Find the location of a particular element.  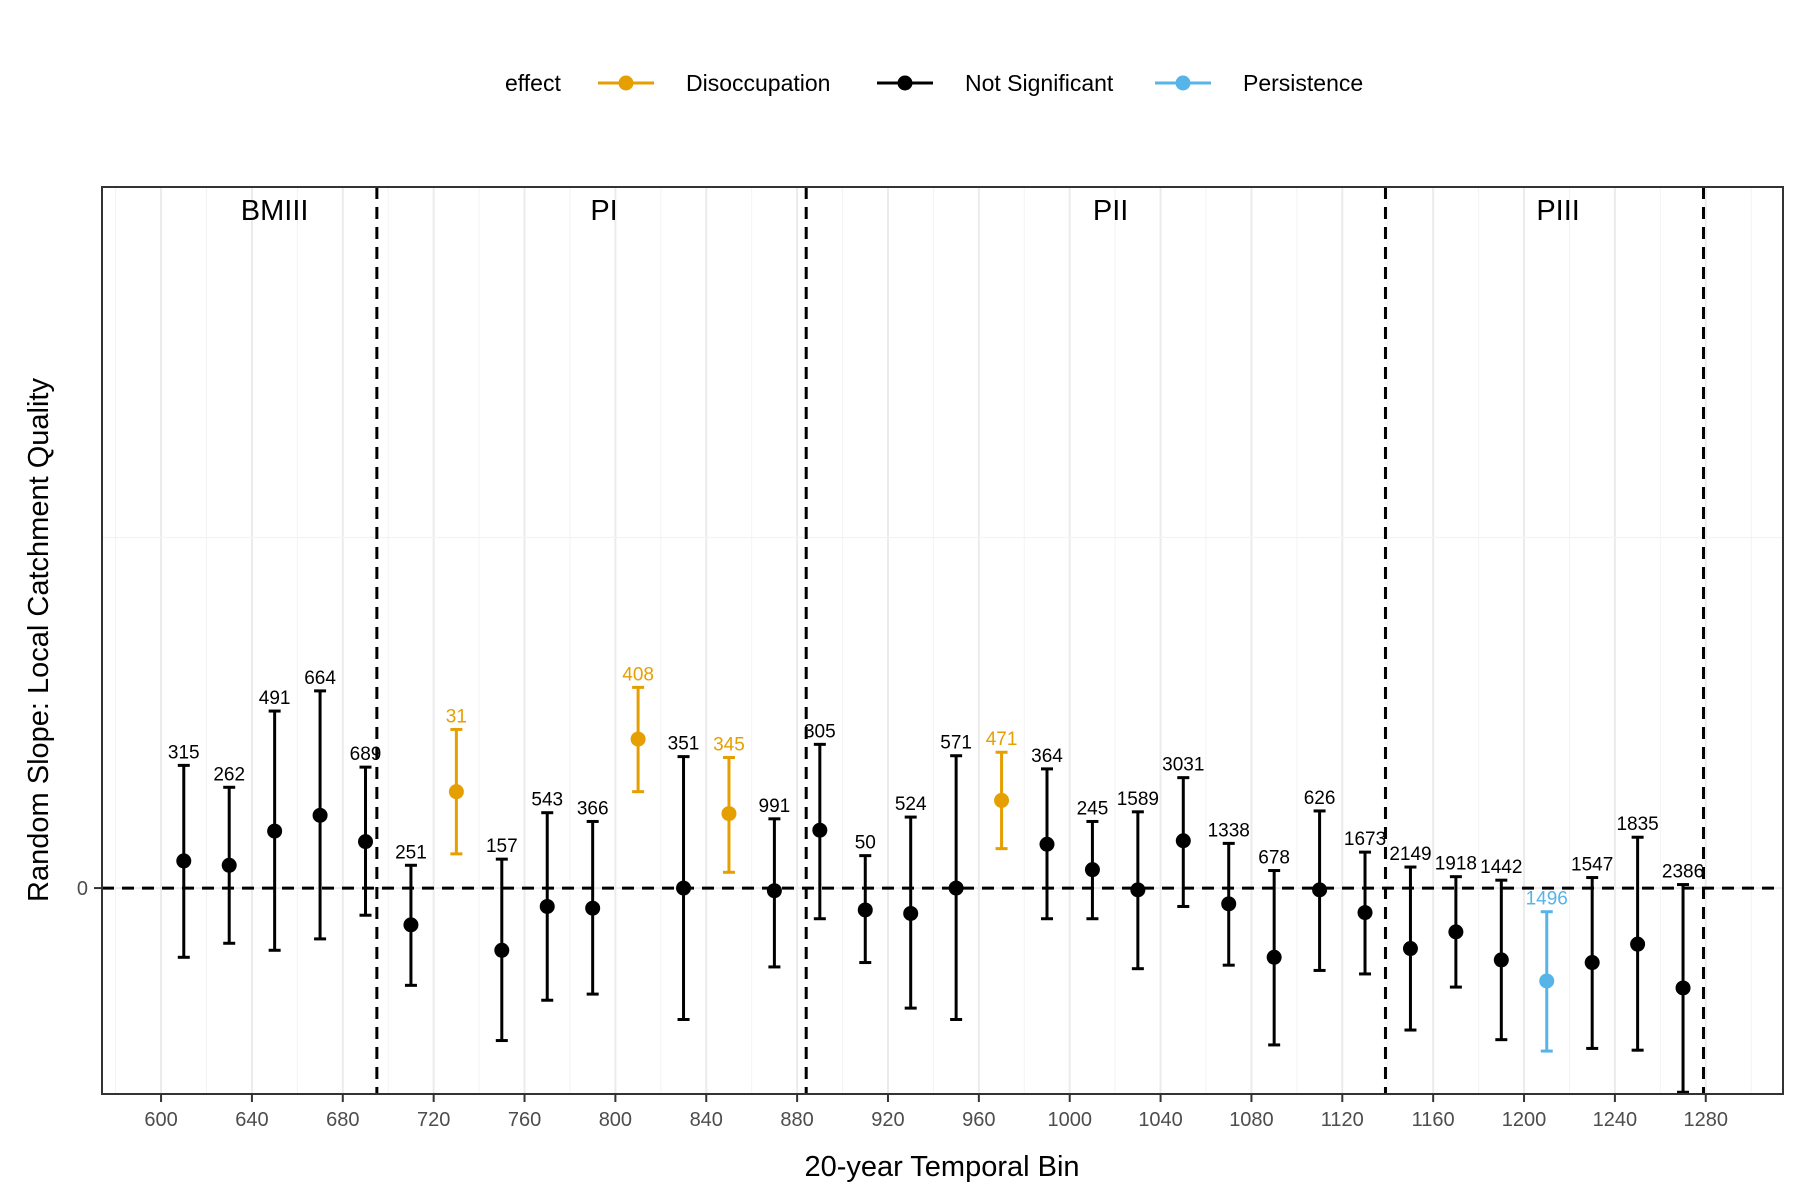

data-label: 364 is located at coordinates (1047, 756).